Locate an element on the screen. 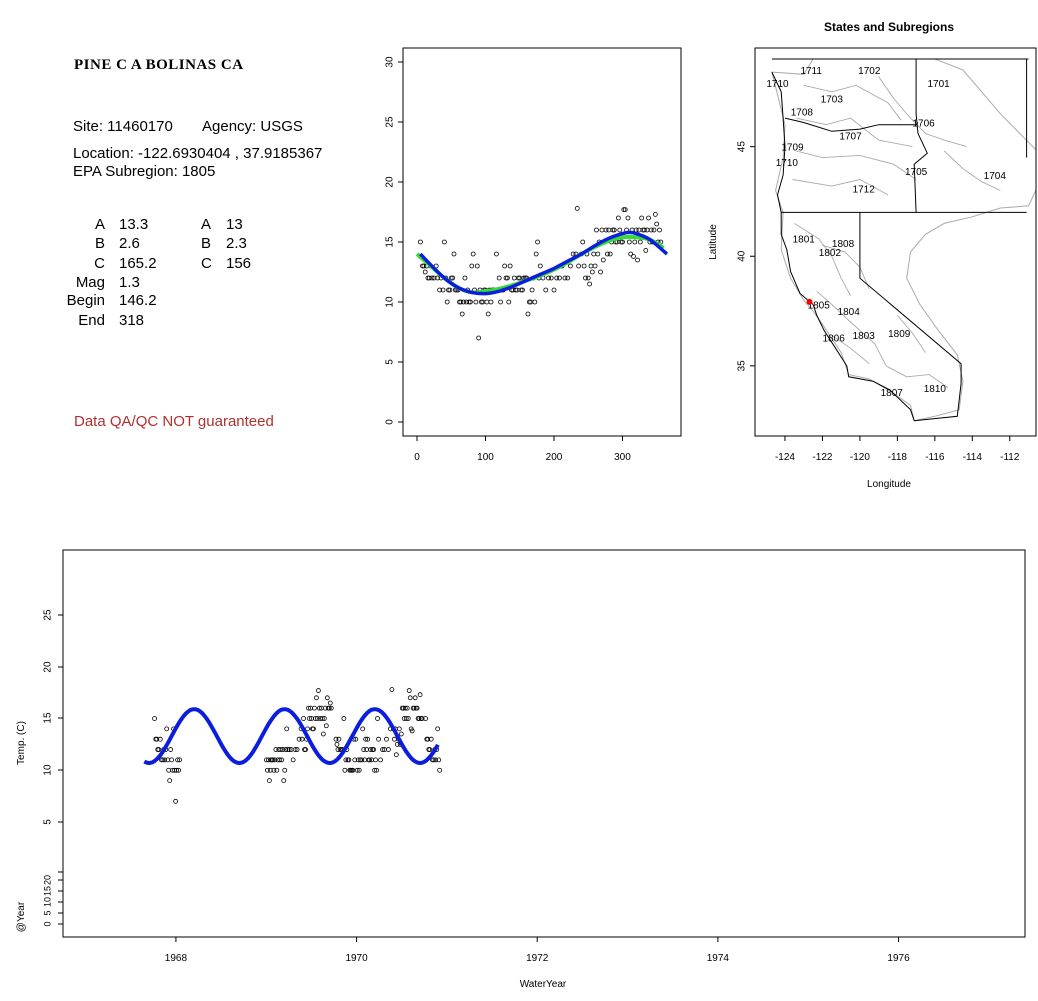 The image size is (1038, 1001). map-xlabel: Longitude is located at coordinates (889, 484).